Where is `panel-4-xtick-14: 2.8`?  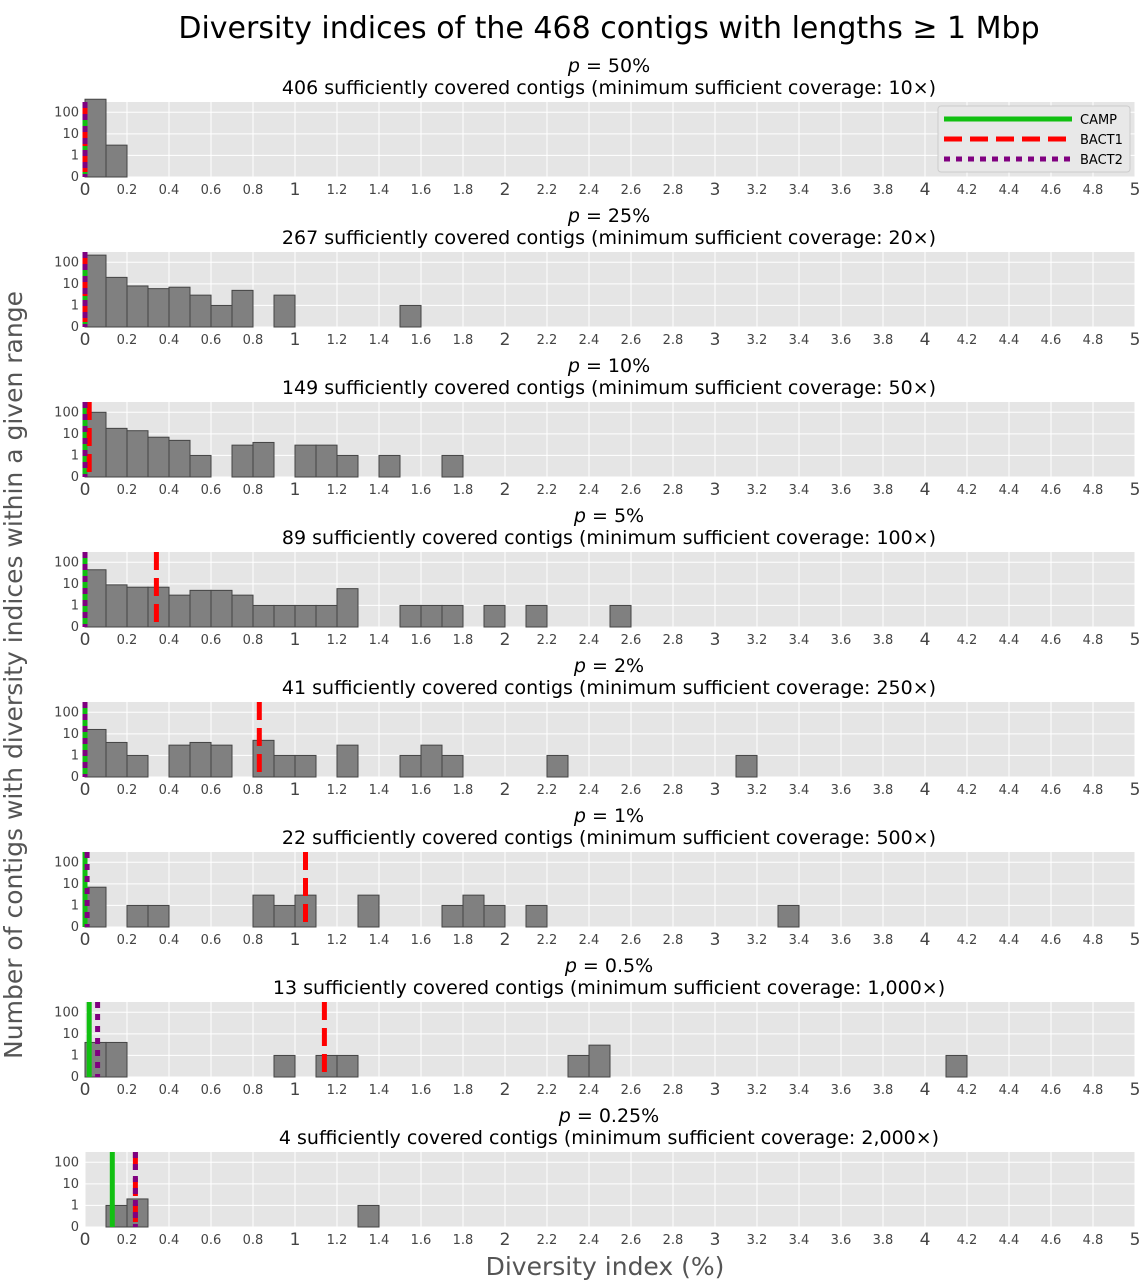 panel-4-xtick-14: 2.8 is located at coordinates (673, 640).